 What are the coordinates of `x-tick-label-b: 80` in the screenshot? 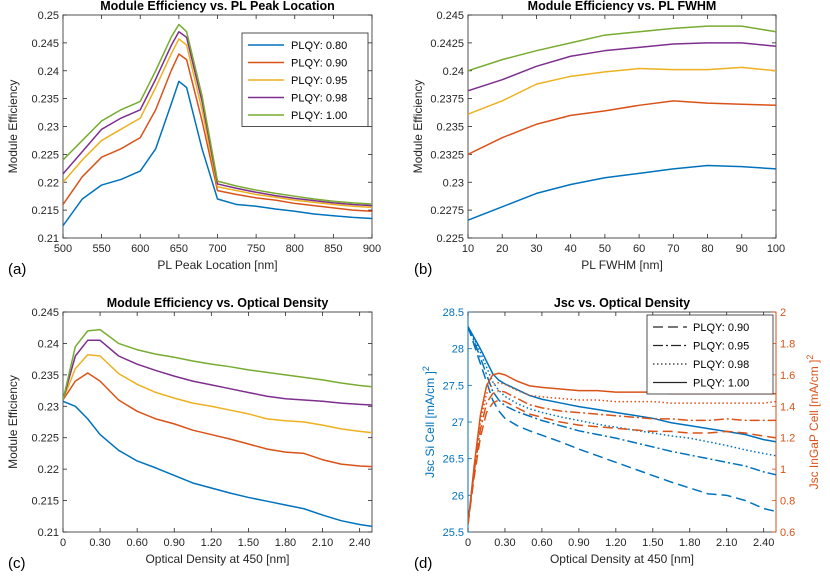 It's located at (707, 249).